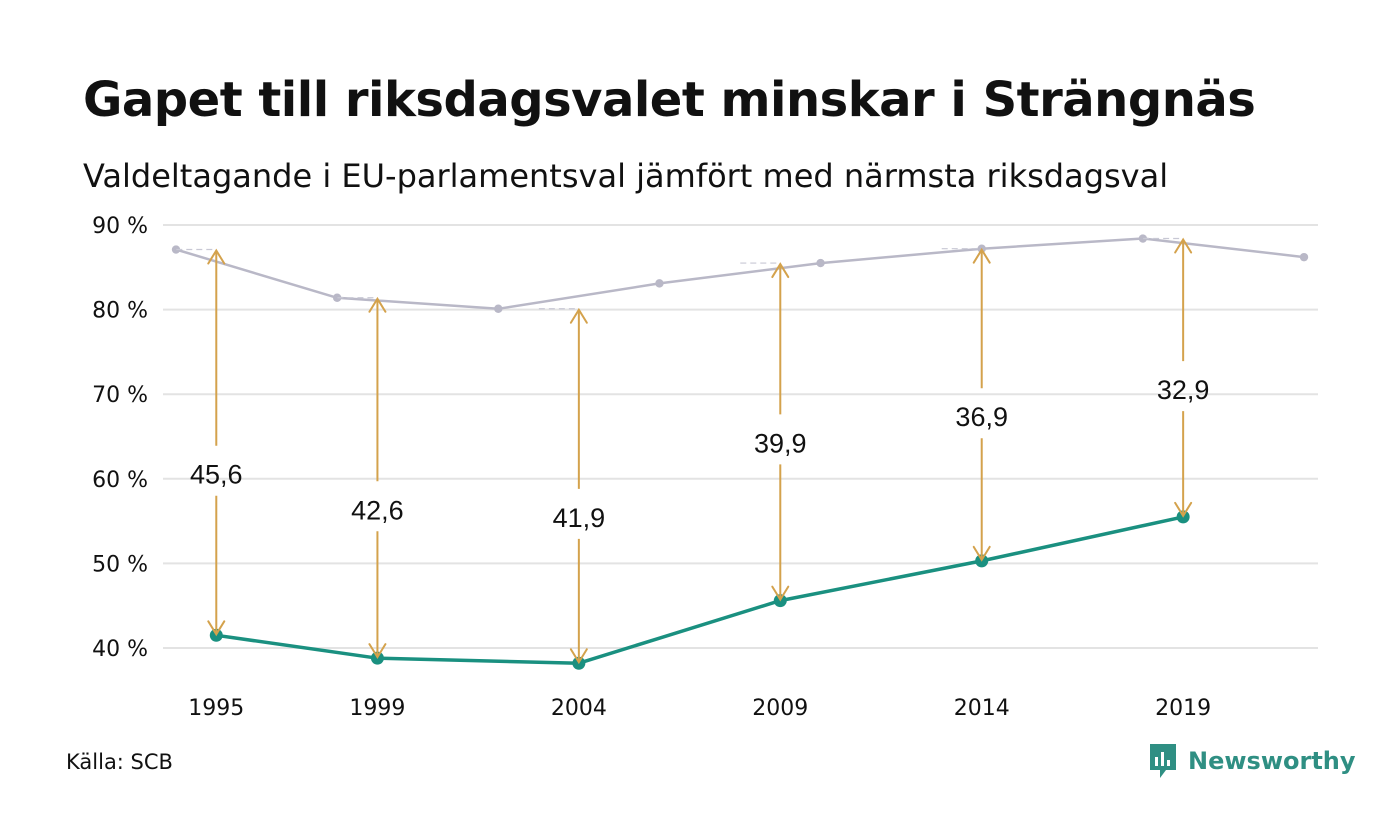  What do you see at coordinates (1163, 761) in the screenshot?
I see `newsworthy-chart-logo-icon` at bounding box center [1163, 761].